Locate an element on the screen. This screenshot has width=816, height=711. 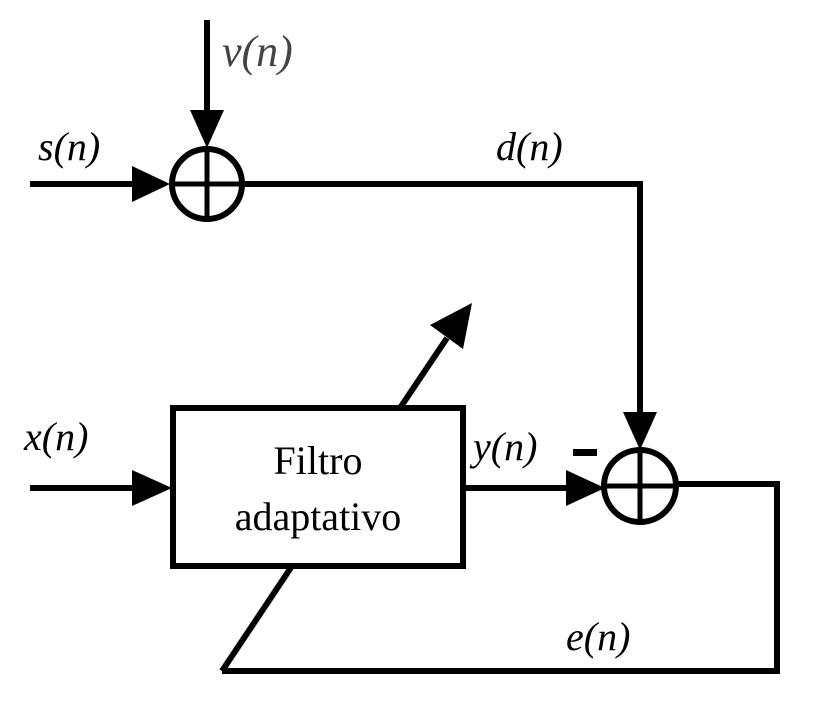
arrow-adaptation is located at coordinates (451, 326).